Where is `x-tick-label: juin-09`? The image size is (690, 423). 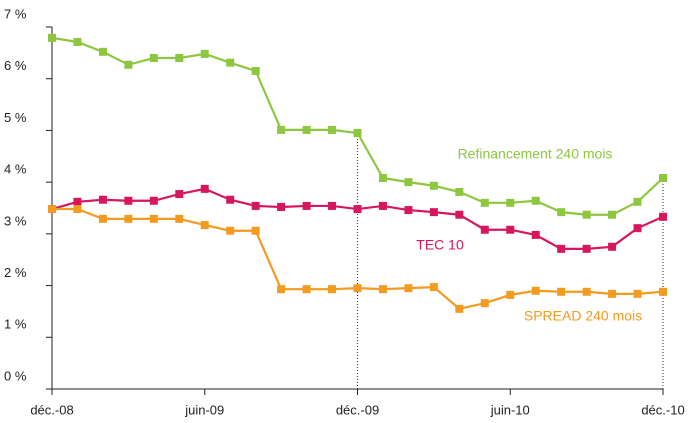
x-tick-label: juin-09 is located at coordinates (204, 409).